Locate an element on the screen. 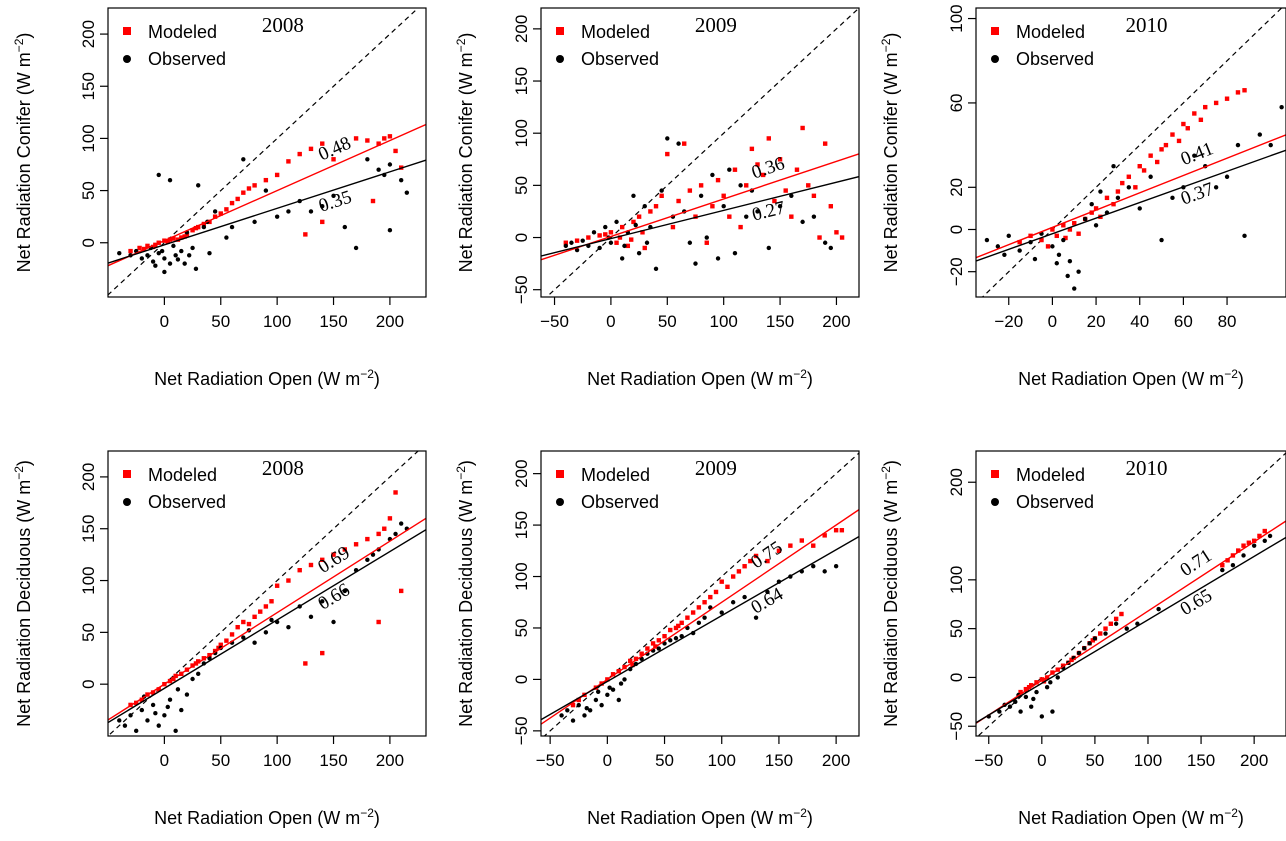  one-to-one-line is located at coordinates (701, 594).